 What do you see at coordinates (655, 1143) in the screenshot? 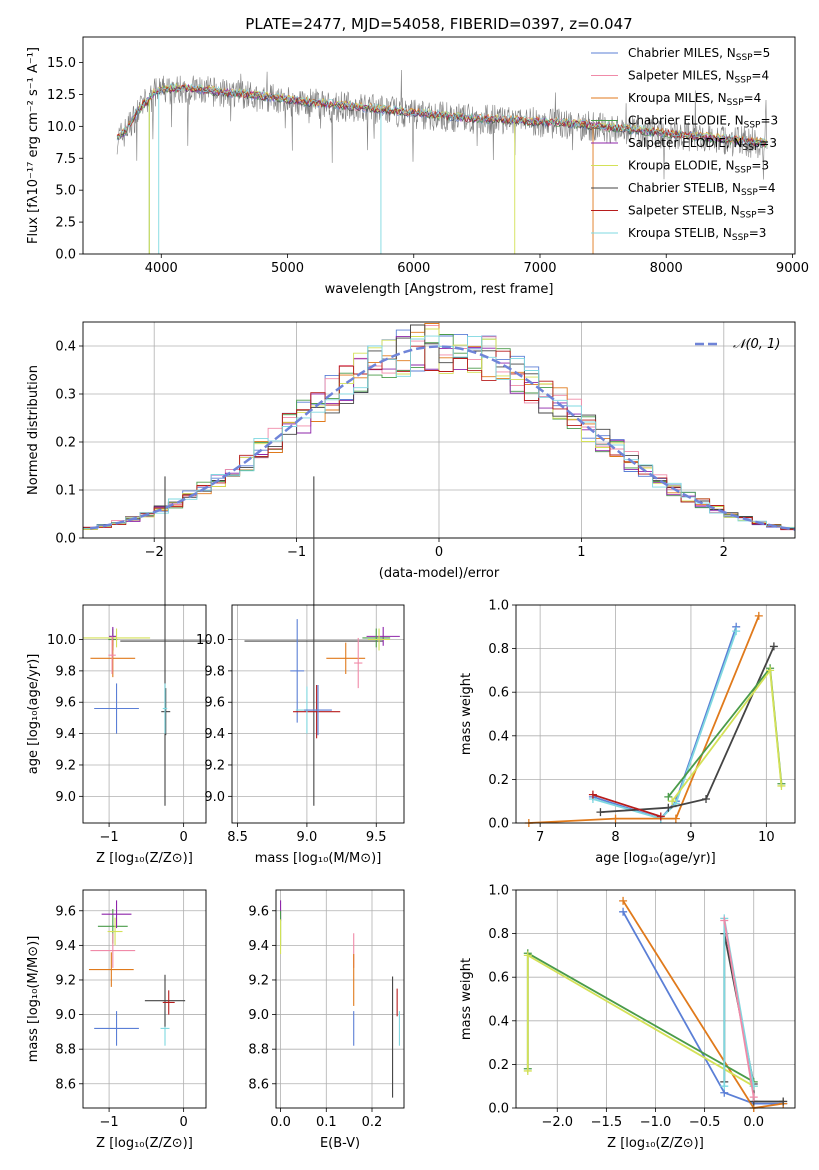
I see `x-axis-label: Z [log₁₀(Z/Z⊙)]` at bounding box center [655, 1143].